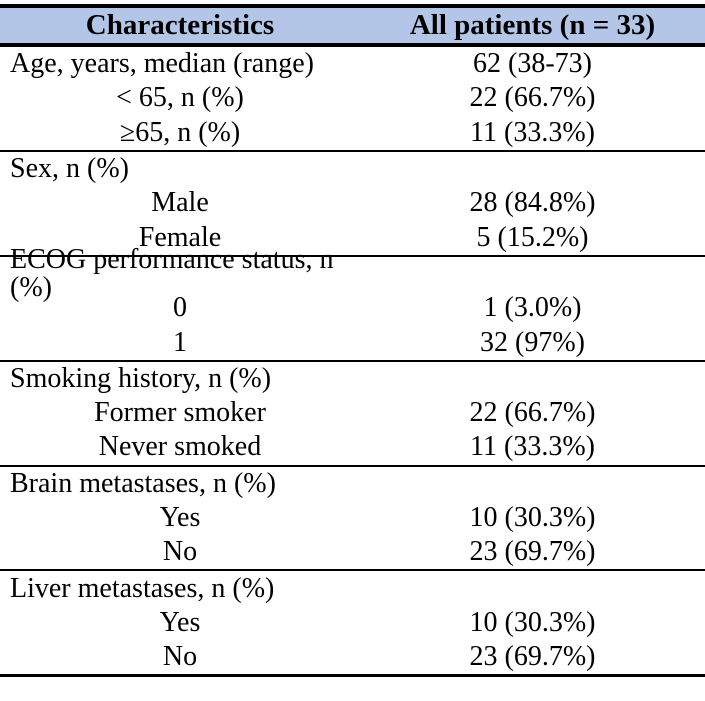 This screenshot has width=705, height=701. What do you see at coordinates (180, 237) in the screenshot?
I see `row-label: Female` at bounding box center [180, 237].